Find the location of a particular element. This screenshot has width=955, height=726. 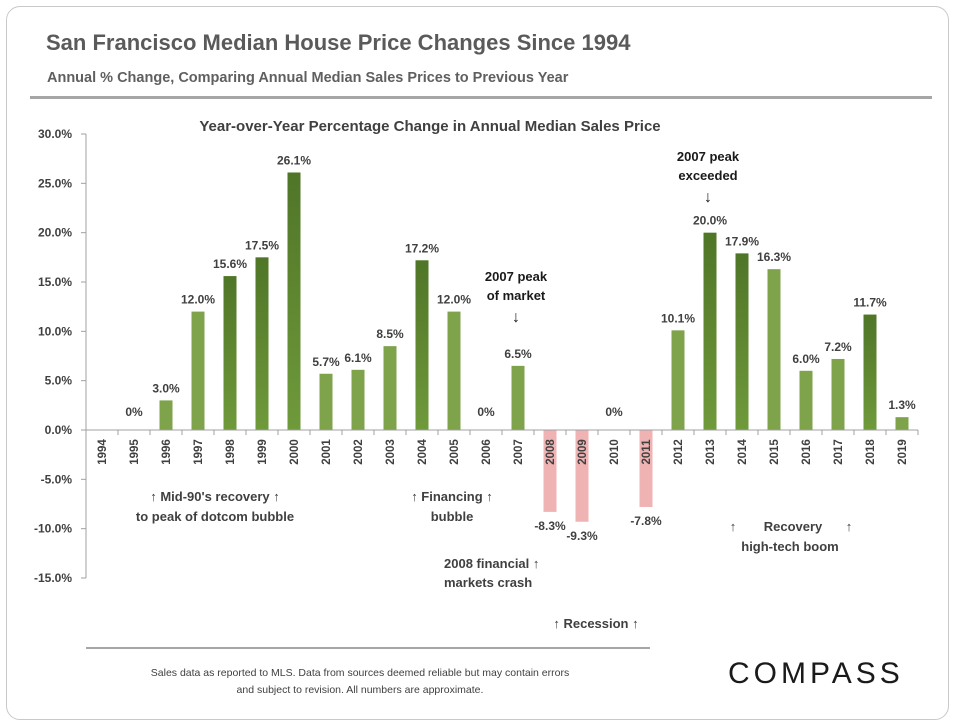

value-label-2013: 20.0% is located at coordinates (710, 221).